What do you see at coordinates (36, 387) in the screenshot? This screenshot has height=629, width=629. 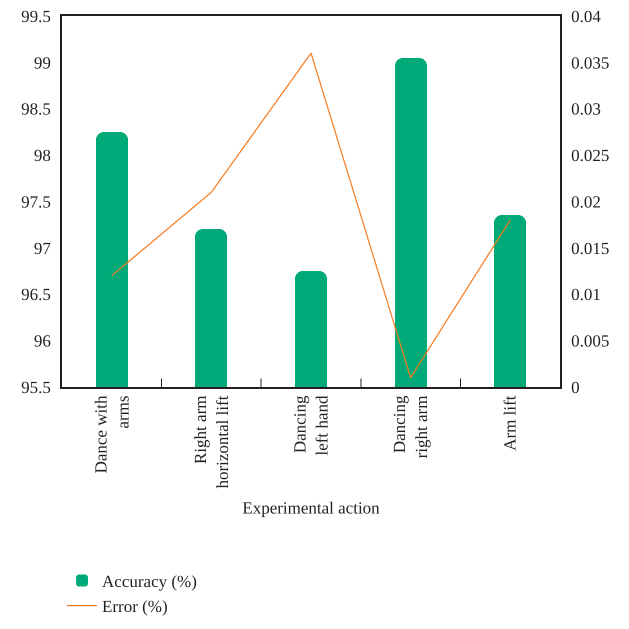 I see `y-tick-label: 95.5` at bounding box center [36, 387].